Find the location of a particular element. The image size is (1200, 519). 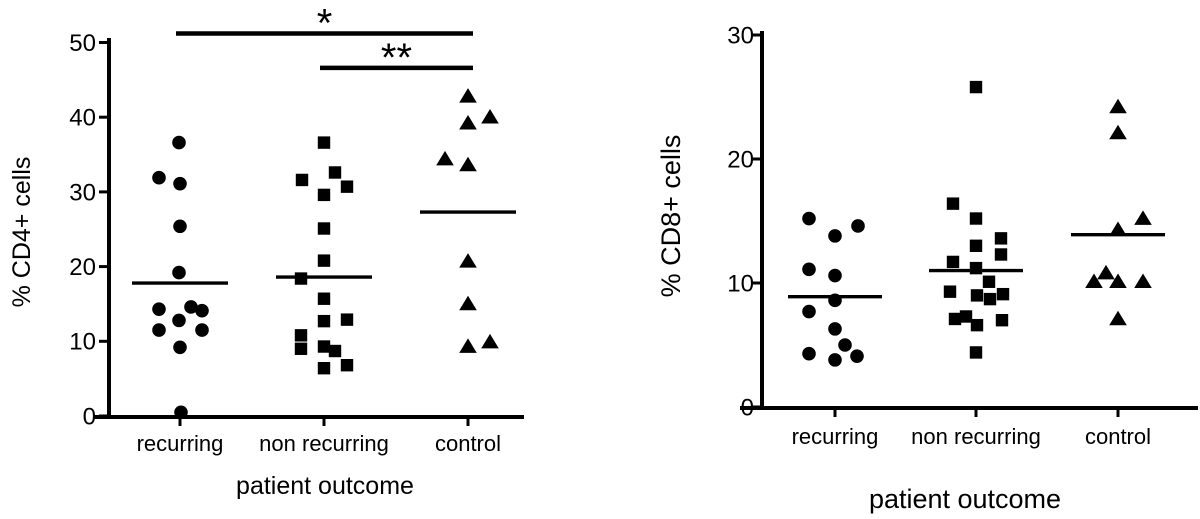

y-tick-label: 10 is located at coordinates (740, 283).